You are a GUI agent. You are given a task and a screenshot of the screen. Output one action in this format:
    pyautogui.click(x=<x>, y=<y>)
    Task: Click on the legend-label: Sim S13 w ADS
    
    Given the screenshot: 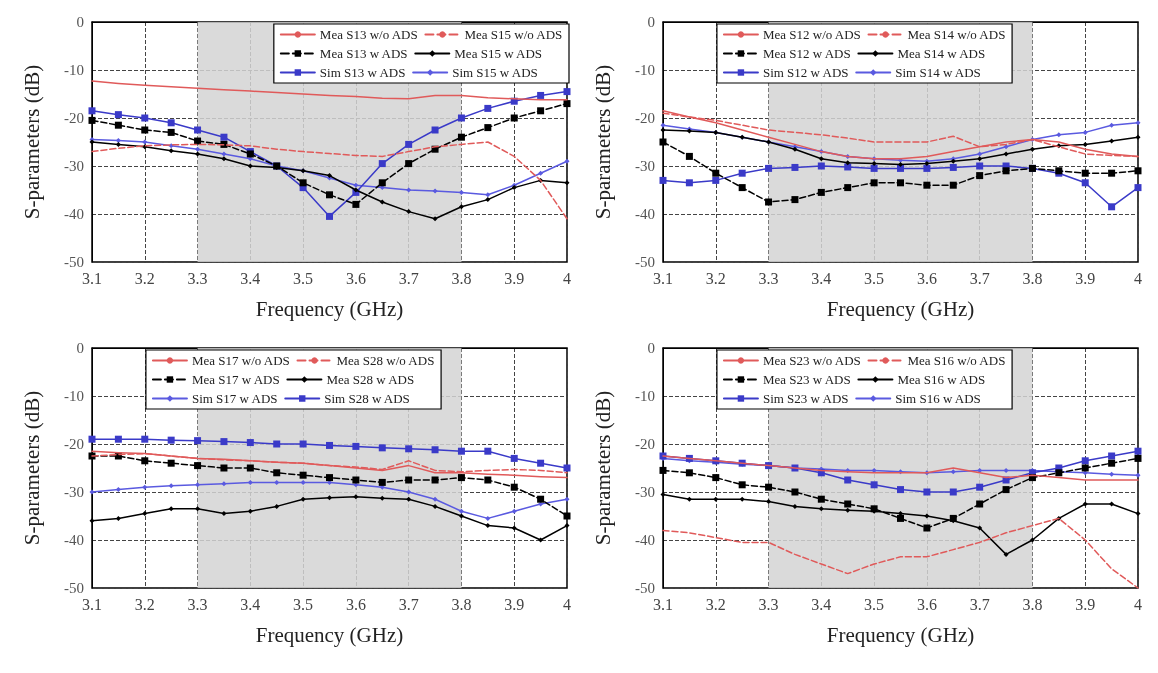 What is the action you would take?
    pyautogui.click(x=362, y=72)
    